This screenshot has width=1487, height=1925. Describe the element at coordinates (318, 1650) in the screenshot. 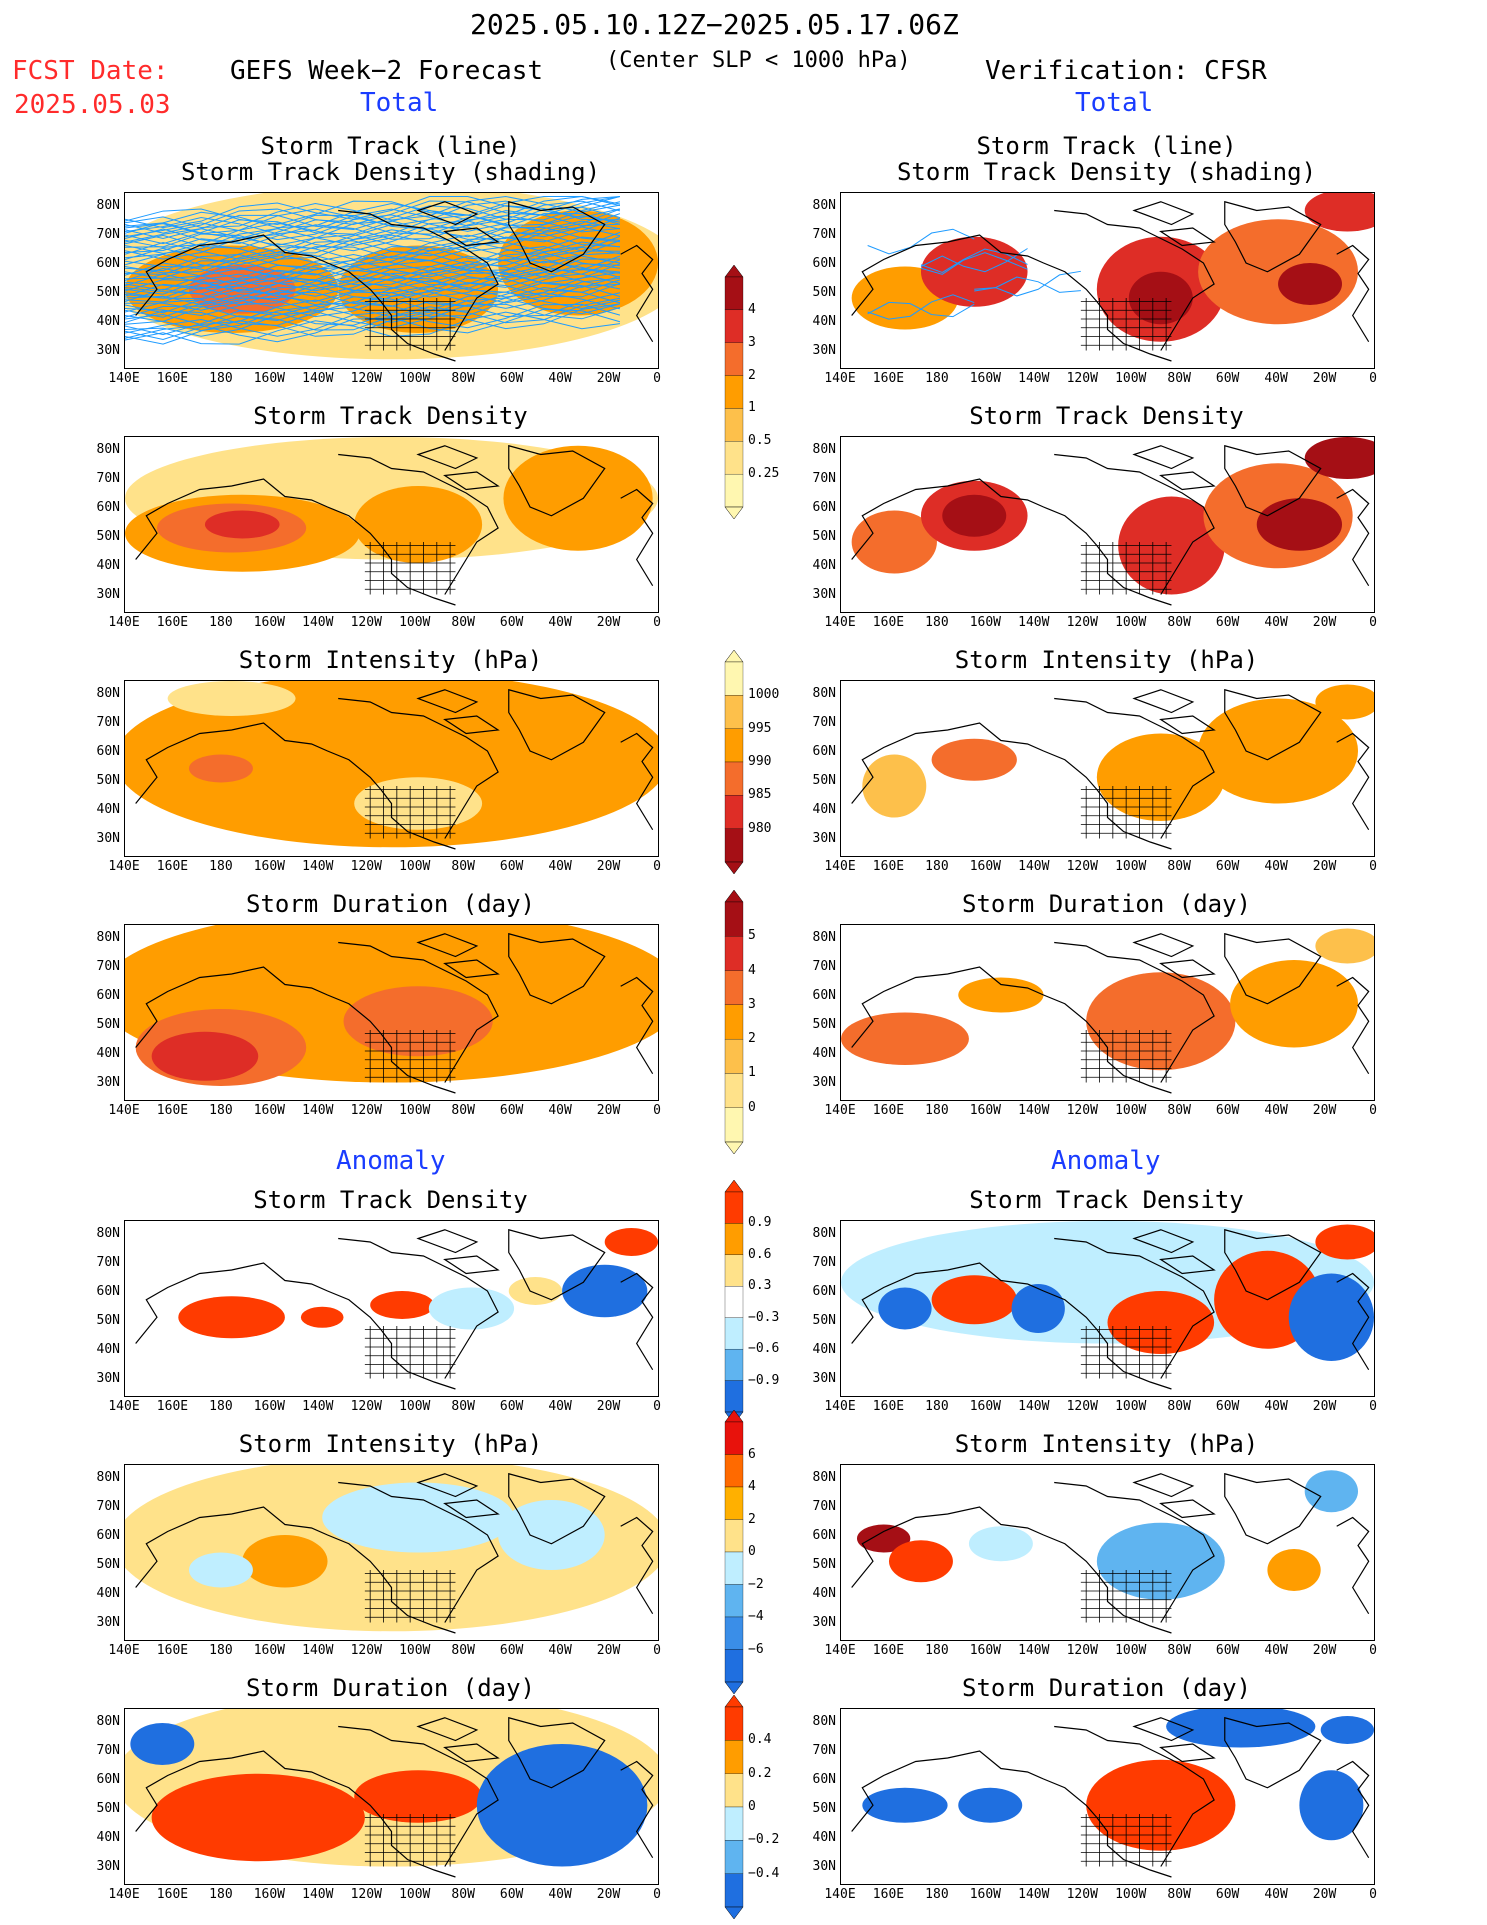

I see `lon-tick-label: 140W` at that location.